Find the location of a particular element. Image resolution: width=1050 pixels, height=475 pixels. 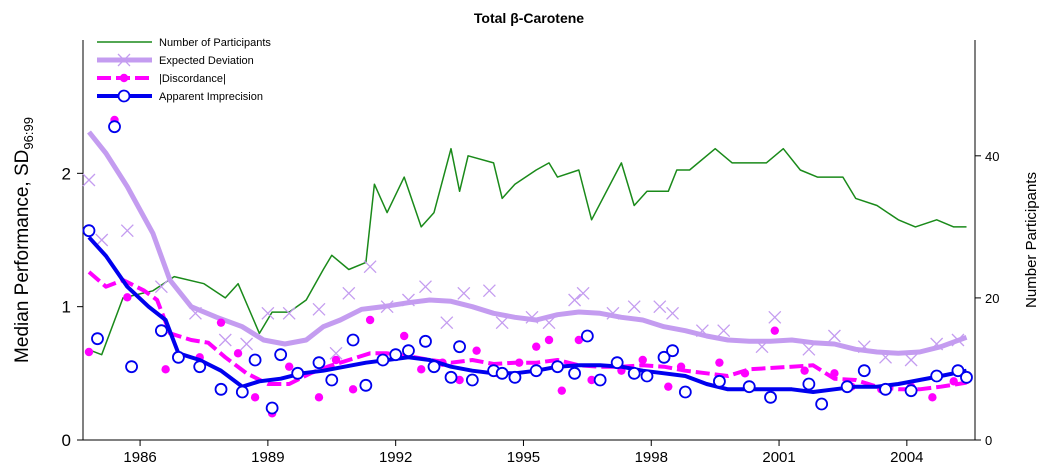

y-tick-label: 1 is located at coordinates (66, 307).